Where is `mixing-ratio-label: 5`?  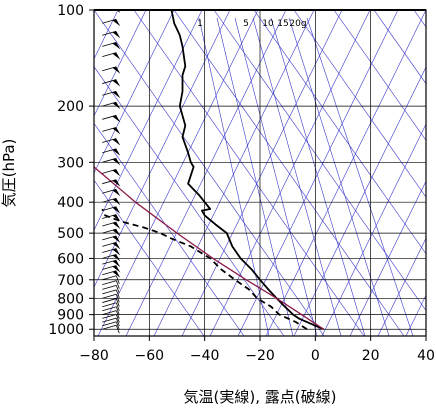 mixing-ratio-label: 5 is located at coordinates (246, 24).